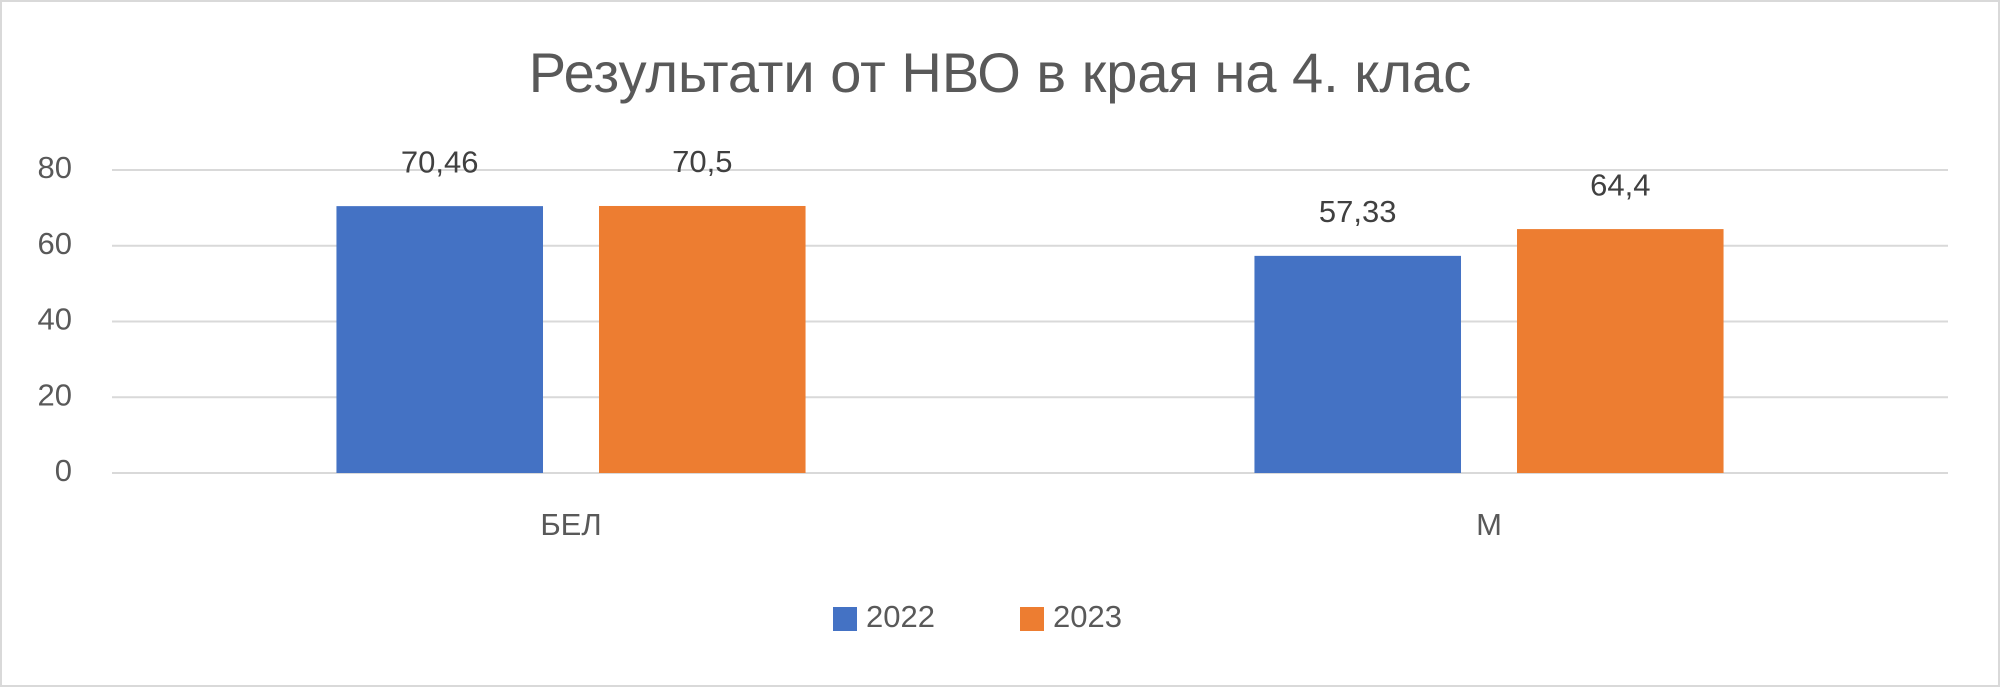 This screenshot has width=2000, height=687. Describe the element at coordinates (55, 394) in the screenshot. I see `y-tick-label: 20` at that location.